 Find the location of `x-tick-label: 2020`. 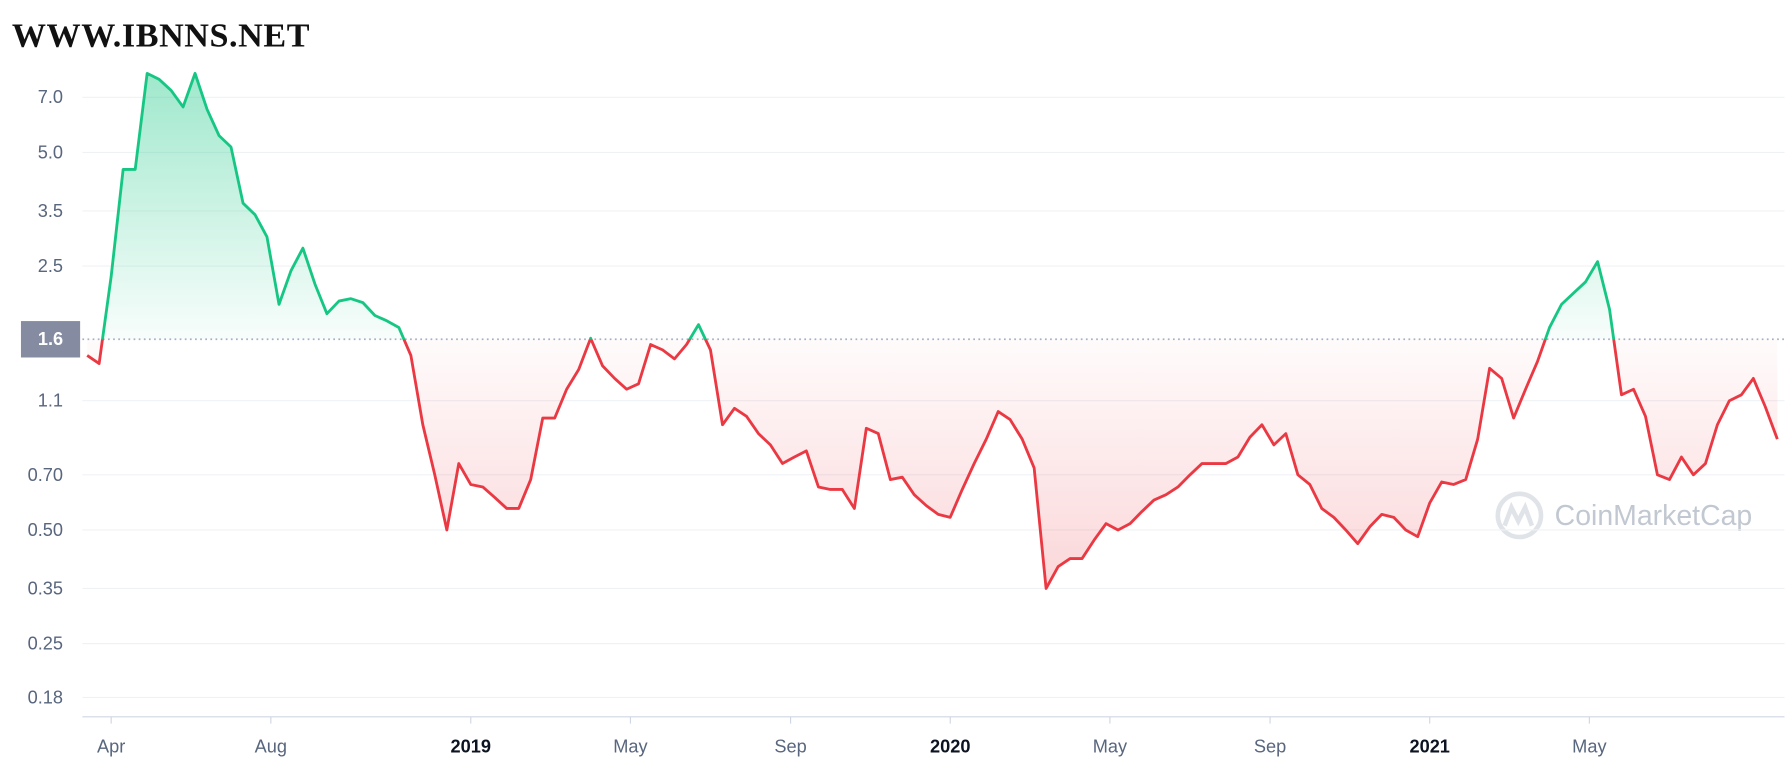

x-tick-label: 2020 is located at coordinates (950, 746).